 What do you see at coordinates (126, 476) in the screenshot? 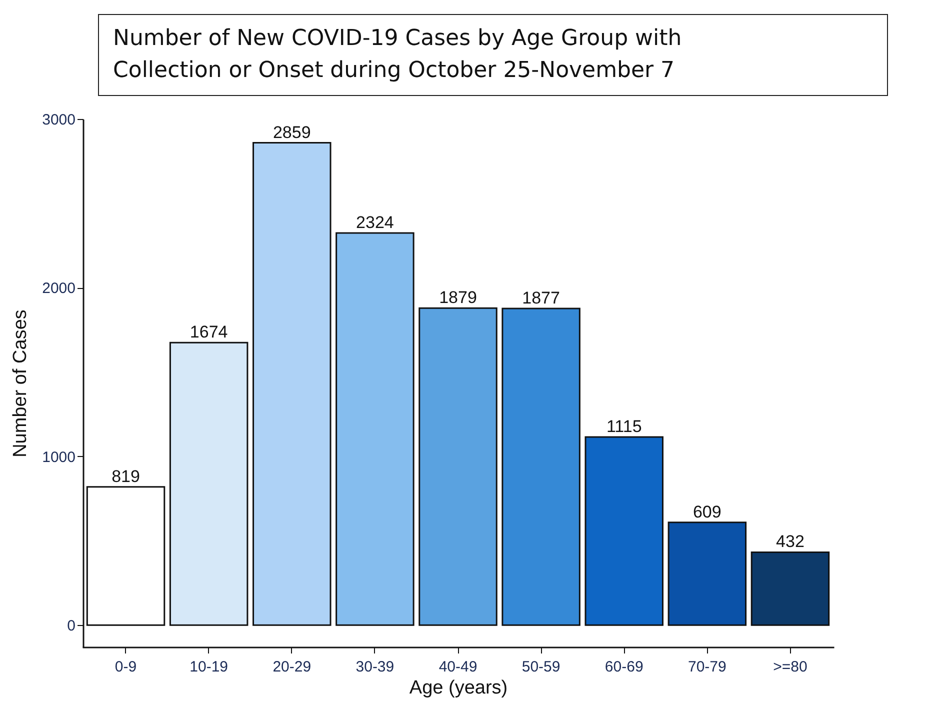
I see `data-label: 819` at bounding box center [126, 476].